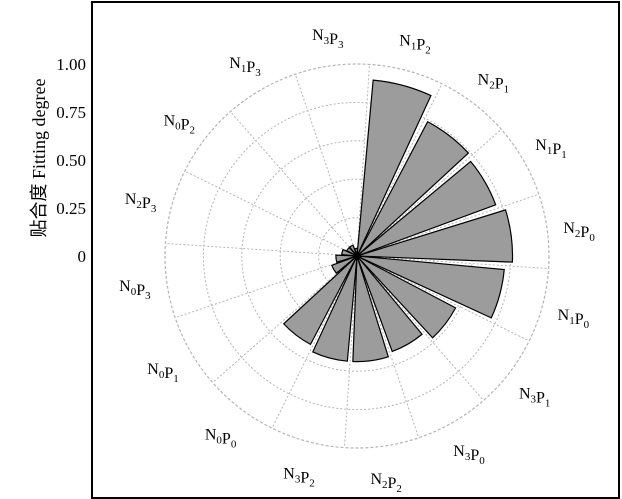 This screenshot has width=622, height=499. Describe the element at coordinates (221, 439) in the screenshot. I see `category-label-N0P0: N0P0` at that location.